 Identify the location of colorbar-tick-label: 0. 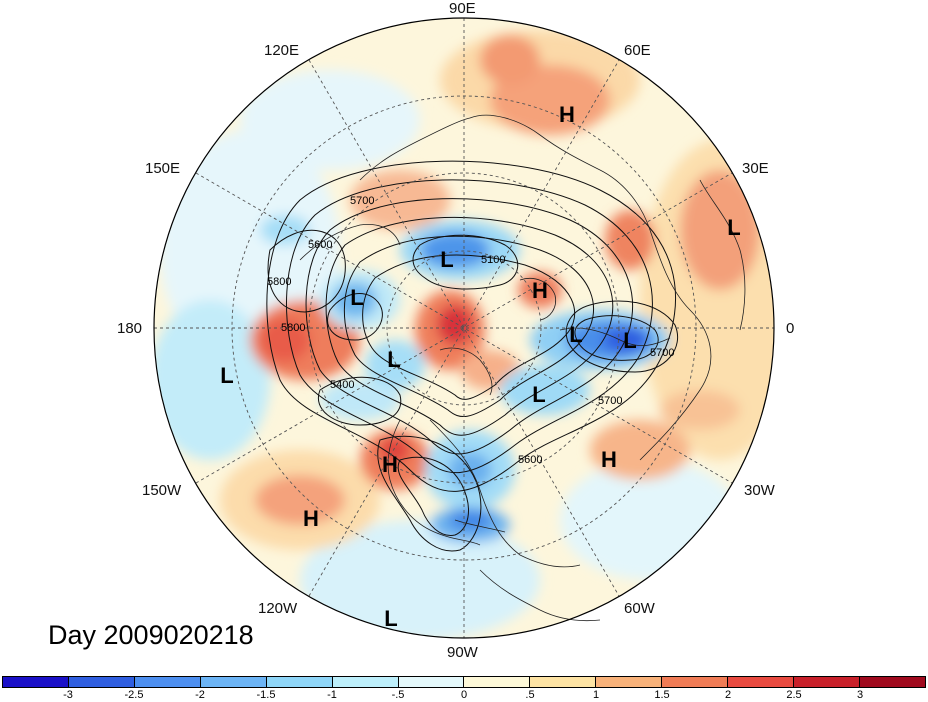
(464, 695).